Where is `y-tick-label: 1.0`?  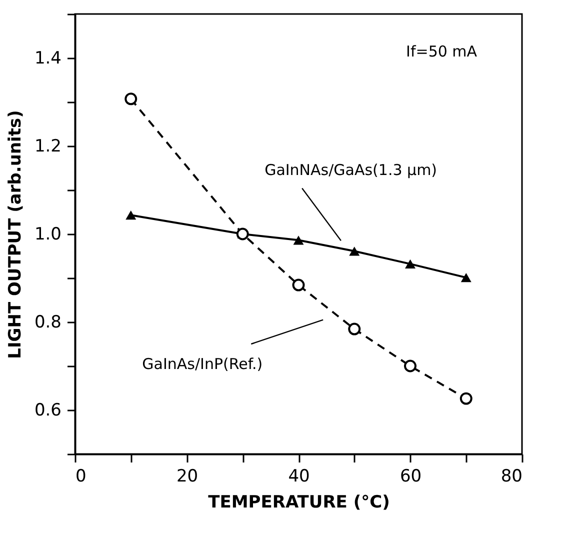
y-tick-label: 1.0 is located at coordinates (48, 234).